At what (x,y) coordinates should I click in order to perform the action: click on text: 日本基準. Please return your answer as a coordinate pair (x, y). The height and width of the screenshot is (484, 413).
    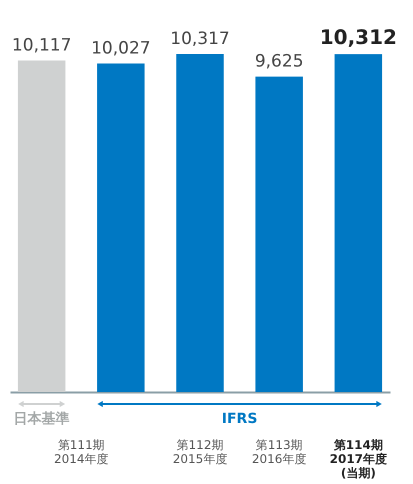
    Looking at the image, I should click on (42, 419).